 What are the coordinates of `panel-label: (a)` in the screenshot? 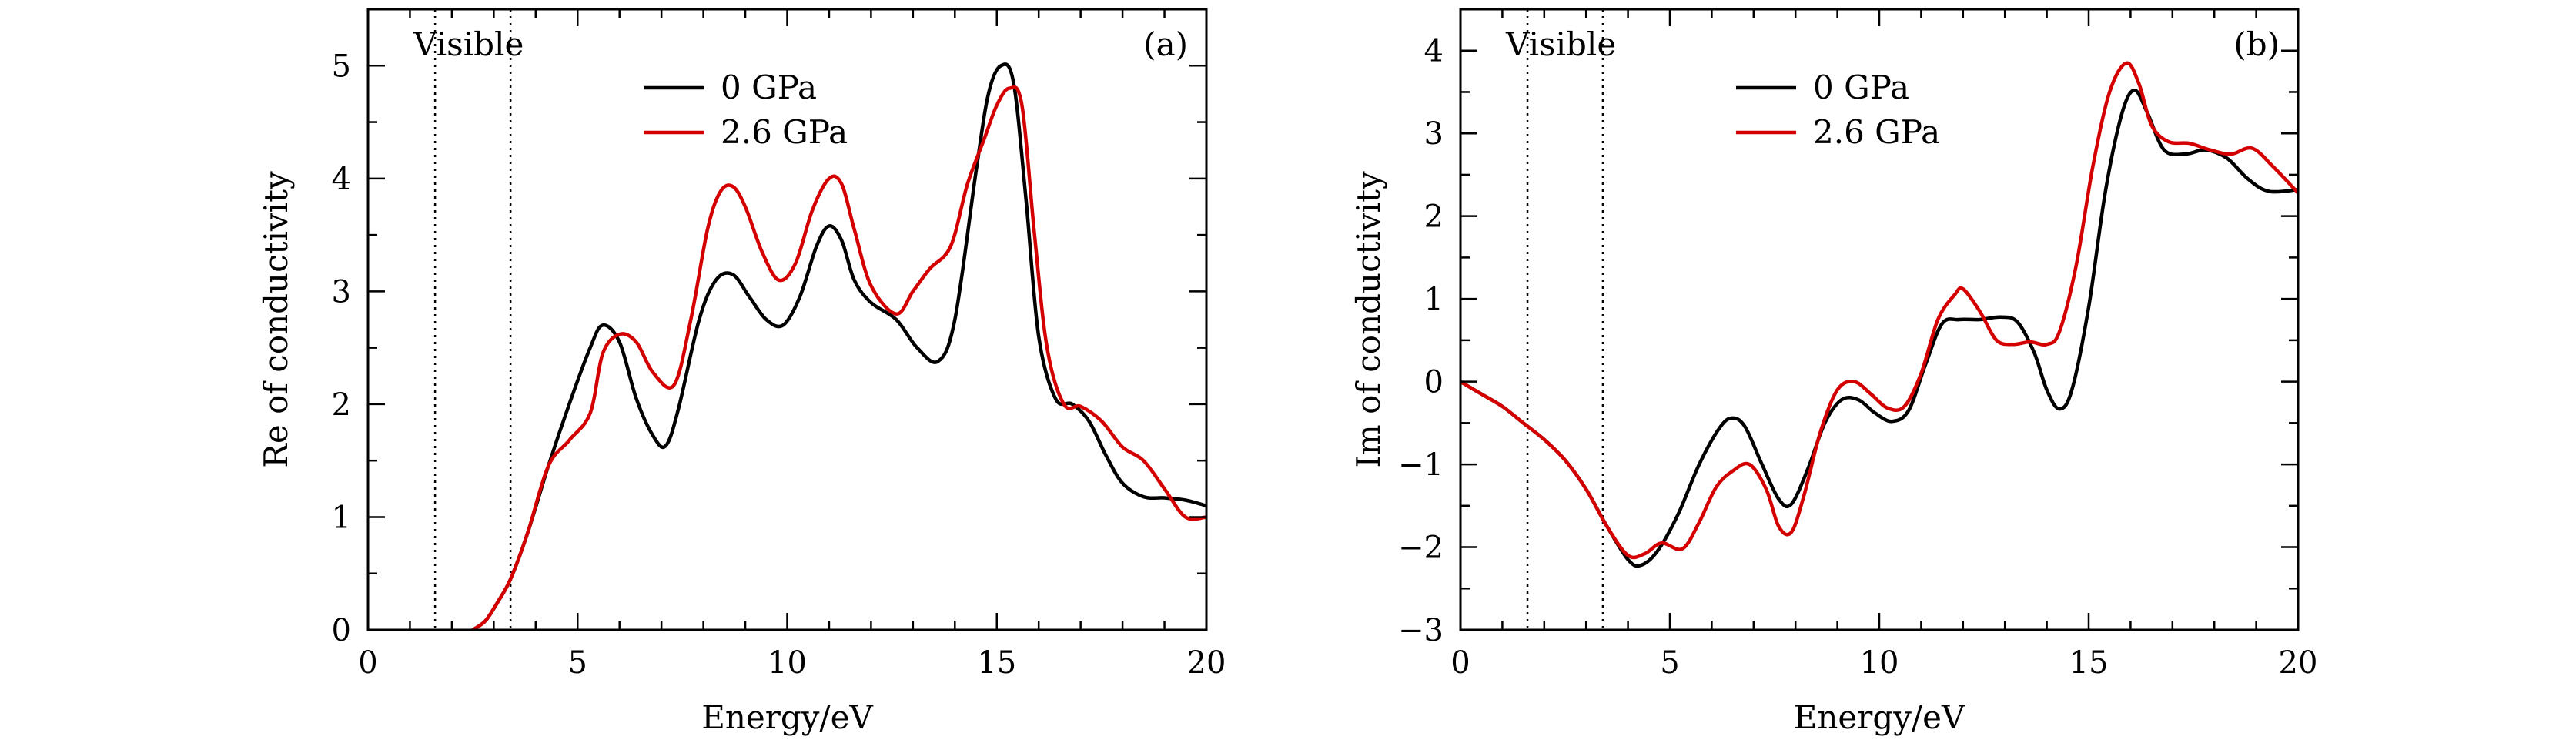 It's located at (1166, 44).